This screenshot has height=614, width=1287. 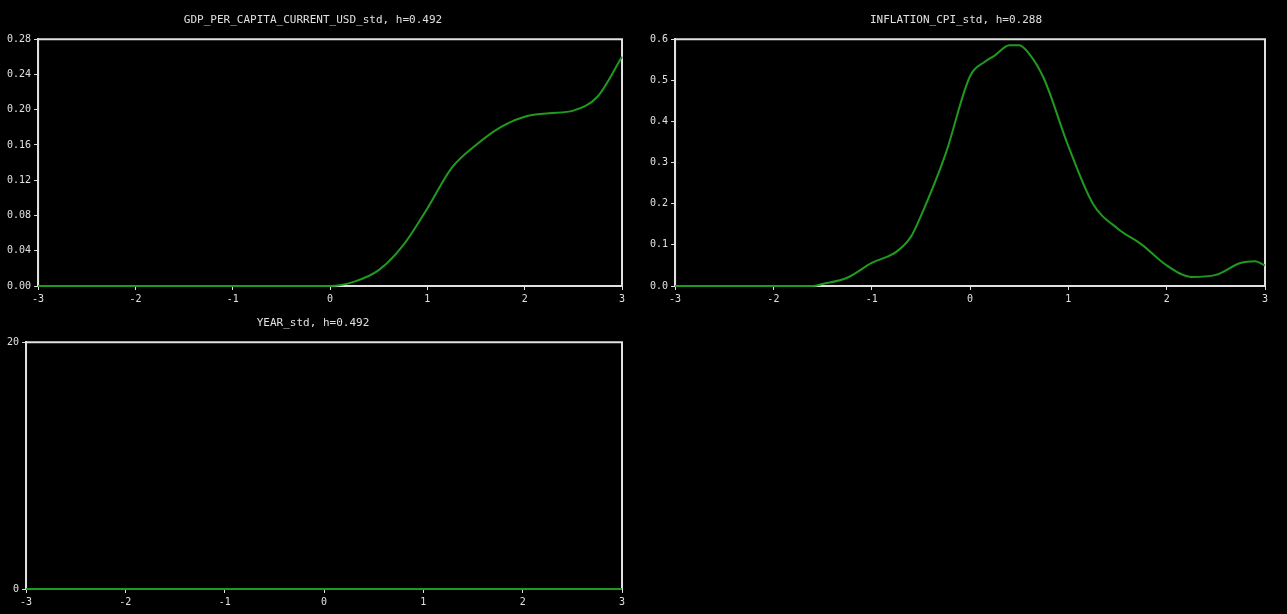 I want to click on y-tick-label: 0.28, so click(x=19, y=38).